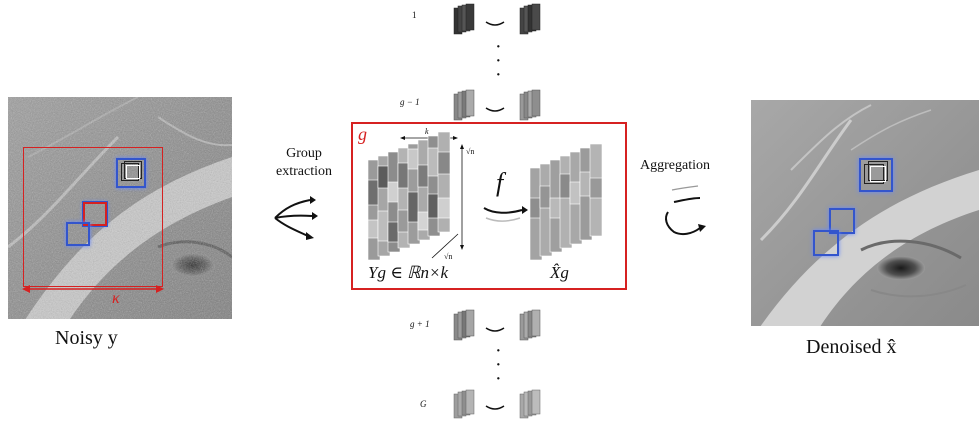  I want to click on extraction-arrows, so click(296, 218).